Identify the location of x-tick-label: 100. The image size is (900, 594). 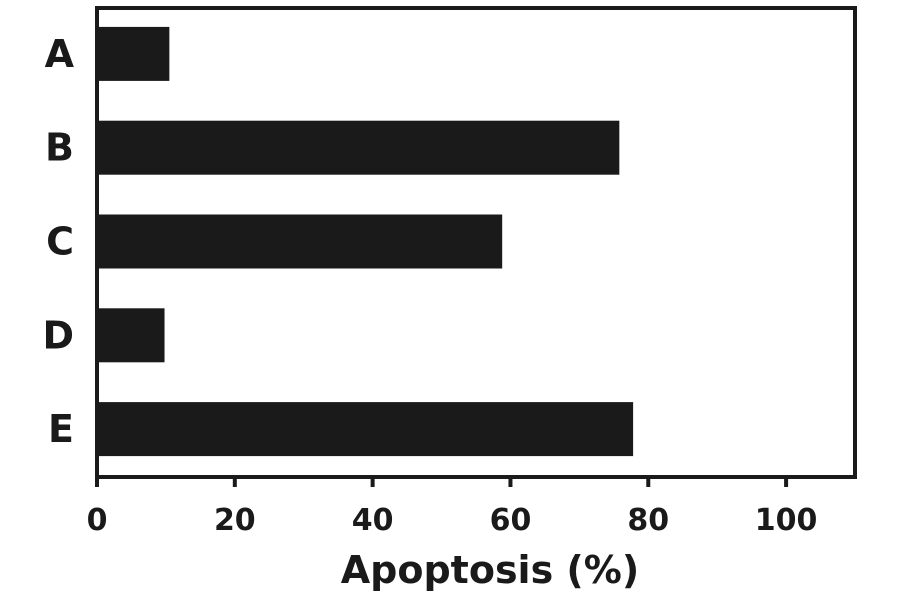
(786, 520).